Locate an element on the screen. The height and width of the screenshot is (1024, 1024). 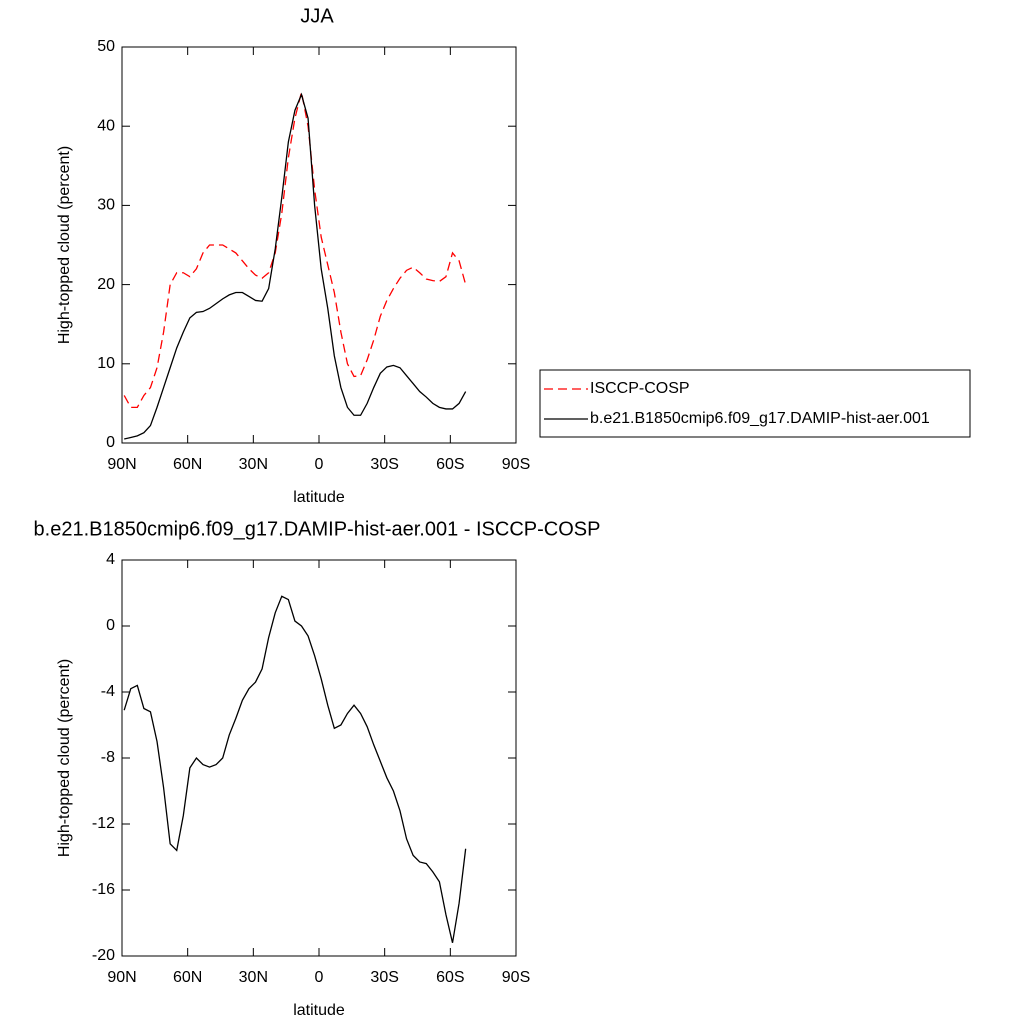
legend-label: ISCCP-COSP is located at coordinates (640, 388).